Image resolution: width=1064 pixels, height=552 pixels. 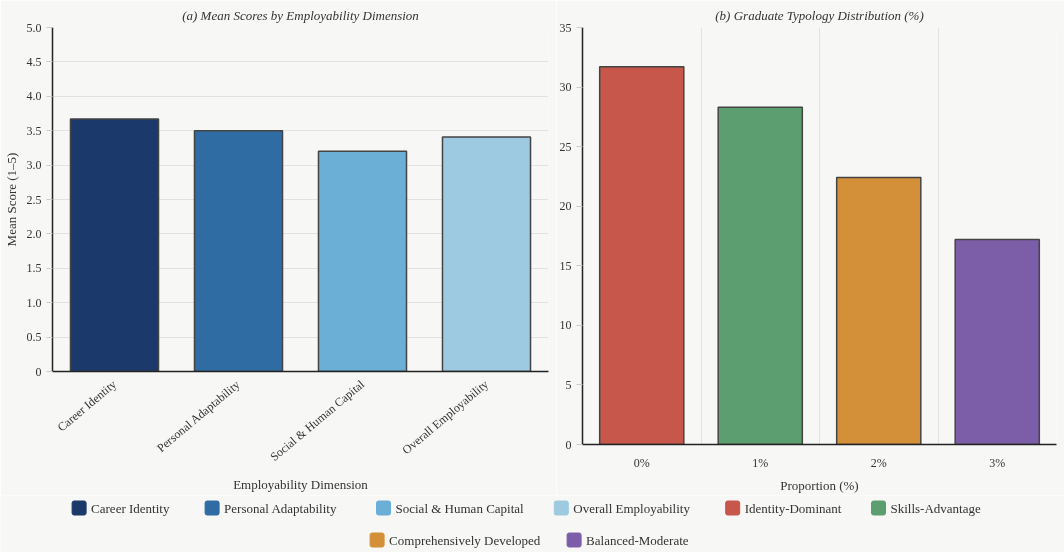 What do you see at coordinates (565, 325) in the screenshot?
I see `y-tick-label: 10` at bounding box center [565, 325].